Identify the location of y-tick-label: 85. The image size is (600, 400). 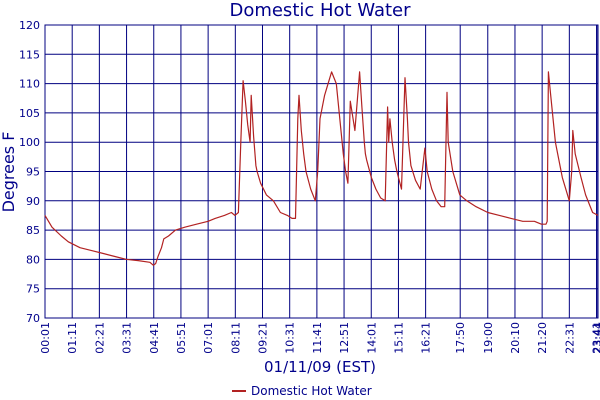
(33, 230).